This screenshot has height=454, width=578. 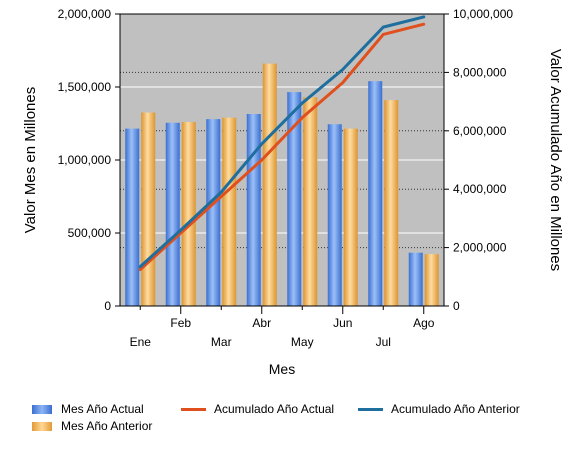 What do you see at coordinates (302, 342) in the screenshot?
I see `x-tick-label: May` at bounding box center [302, 342].